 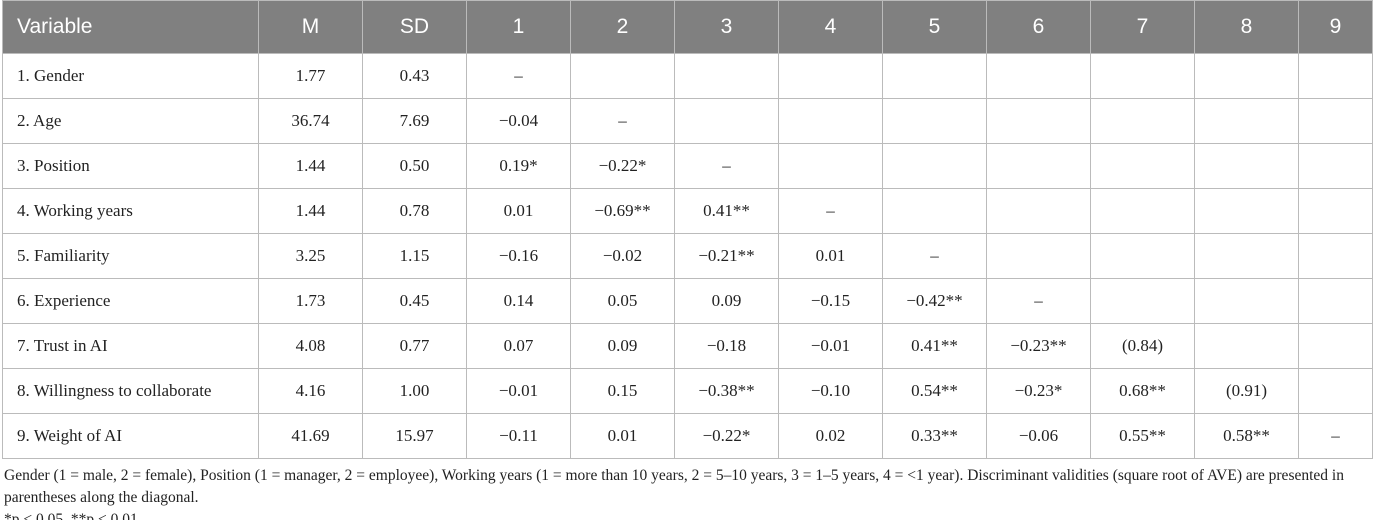 I want to click on value-cell: 0.05, so click(x=622, y=301).